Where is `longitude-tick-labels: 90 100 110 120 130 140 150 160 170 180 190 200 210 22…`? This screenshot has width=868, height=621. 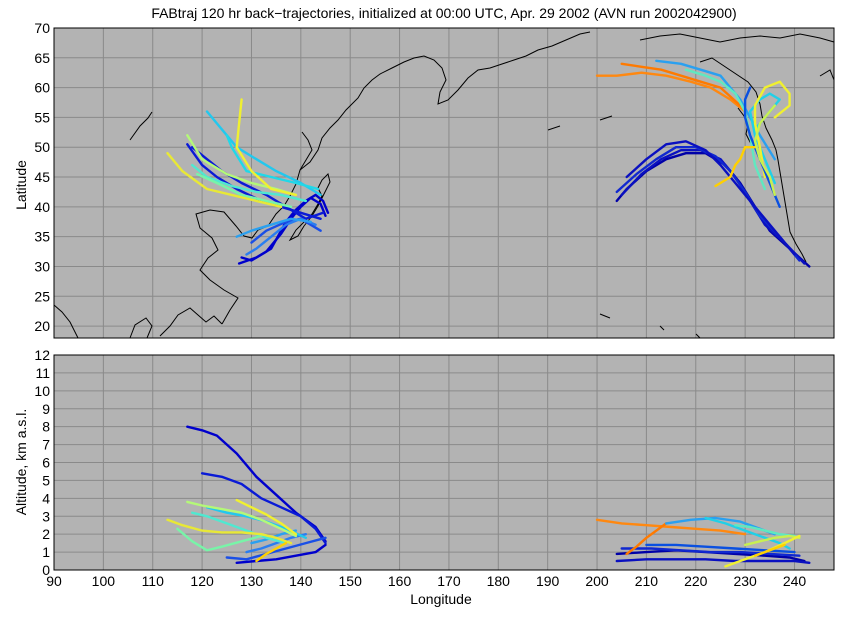
longitude-tick-labels: 90 100 110 120 130 140 150 160 170 180 190 200 210 22… is located at coordinates (426, 581).